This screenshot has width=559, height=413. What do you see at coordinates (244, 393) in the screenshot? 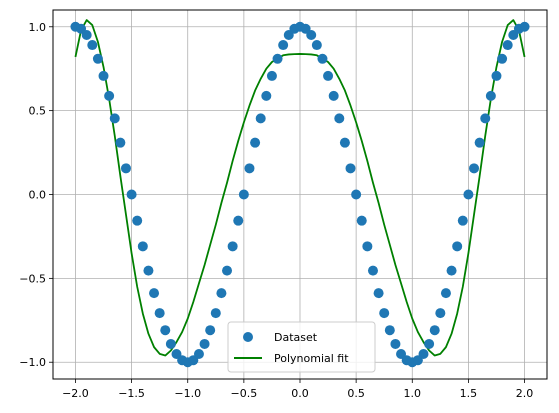
I see `x-tick-label: −0.5` at bounding box center [244, 393].